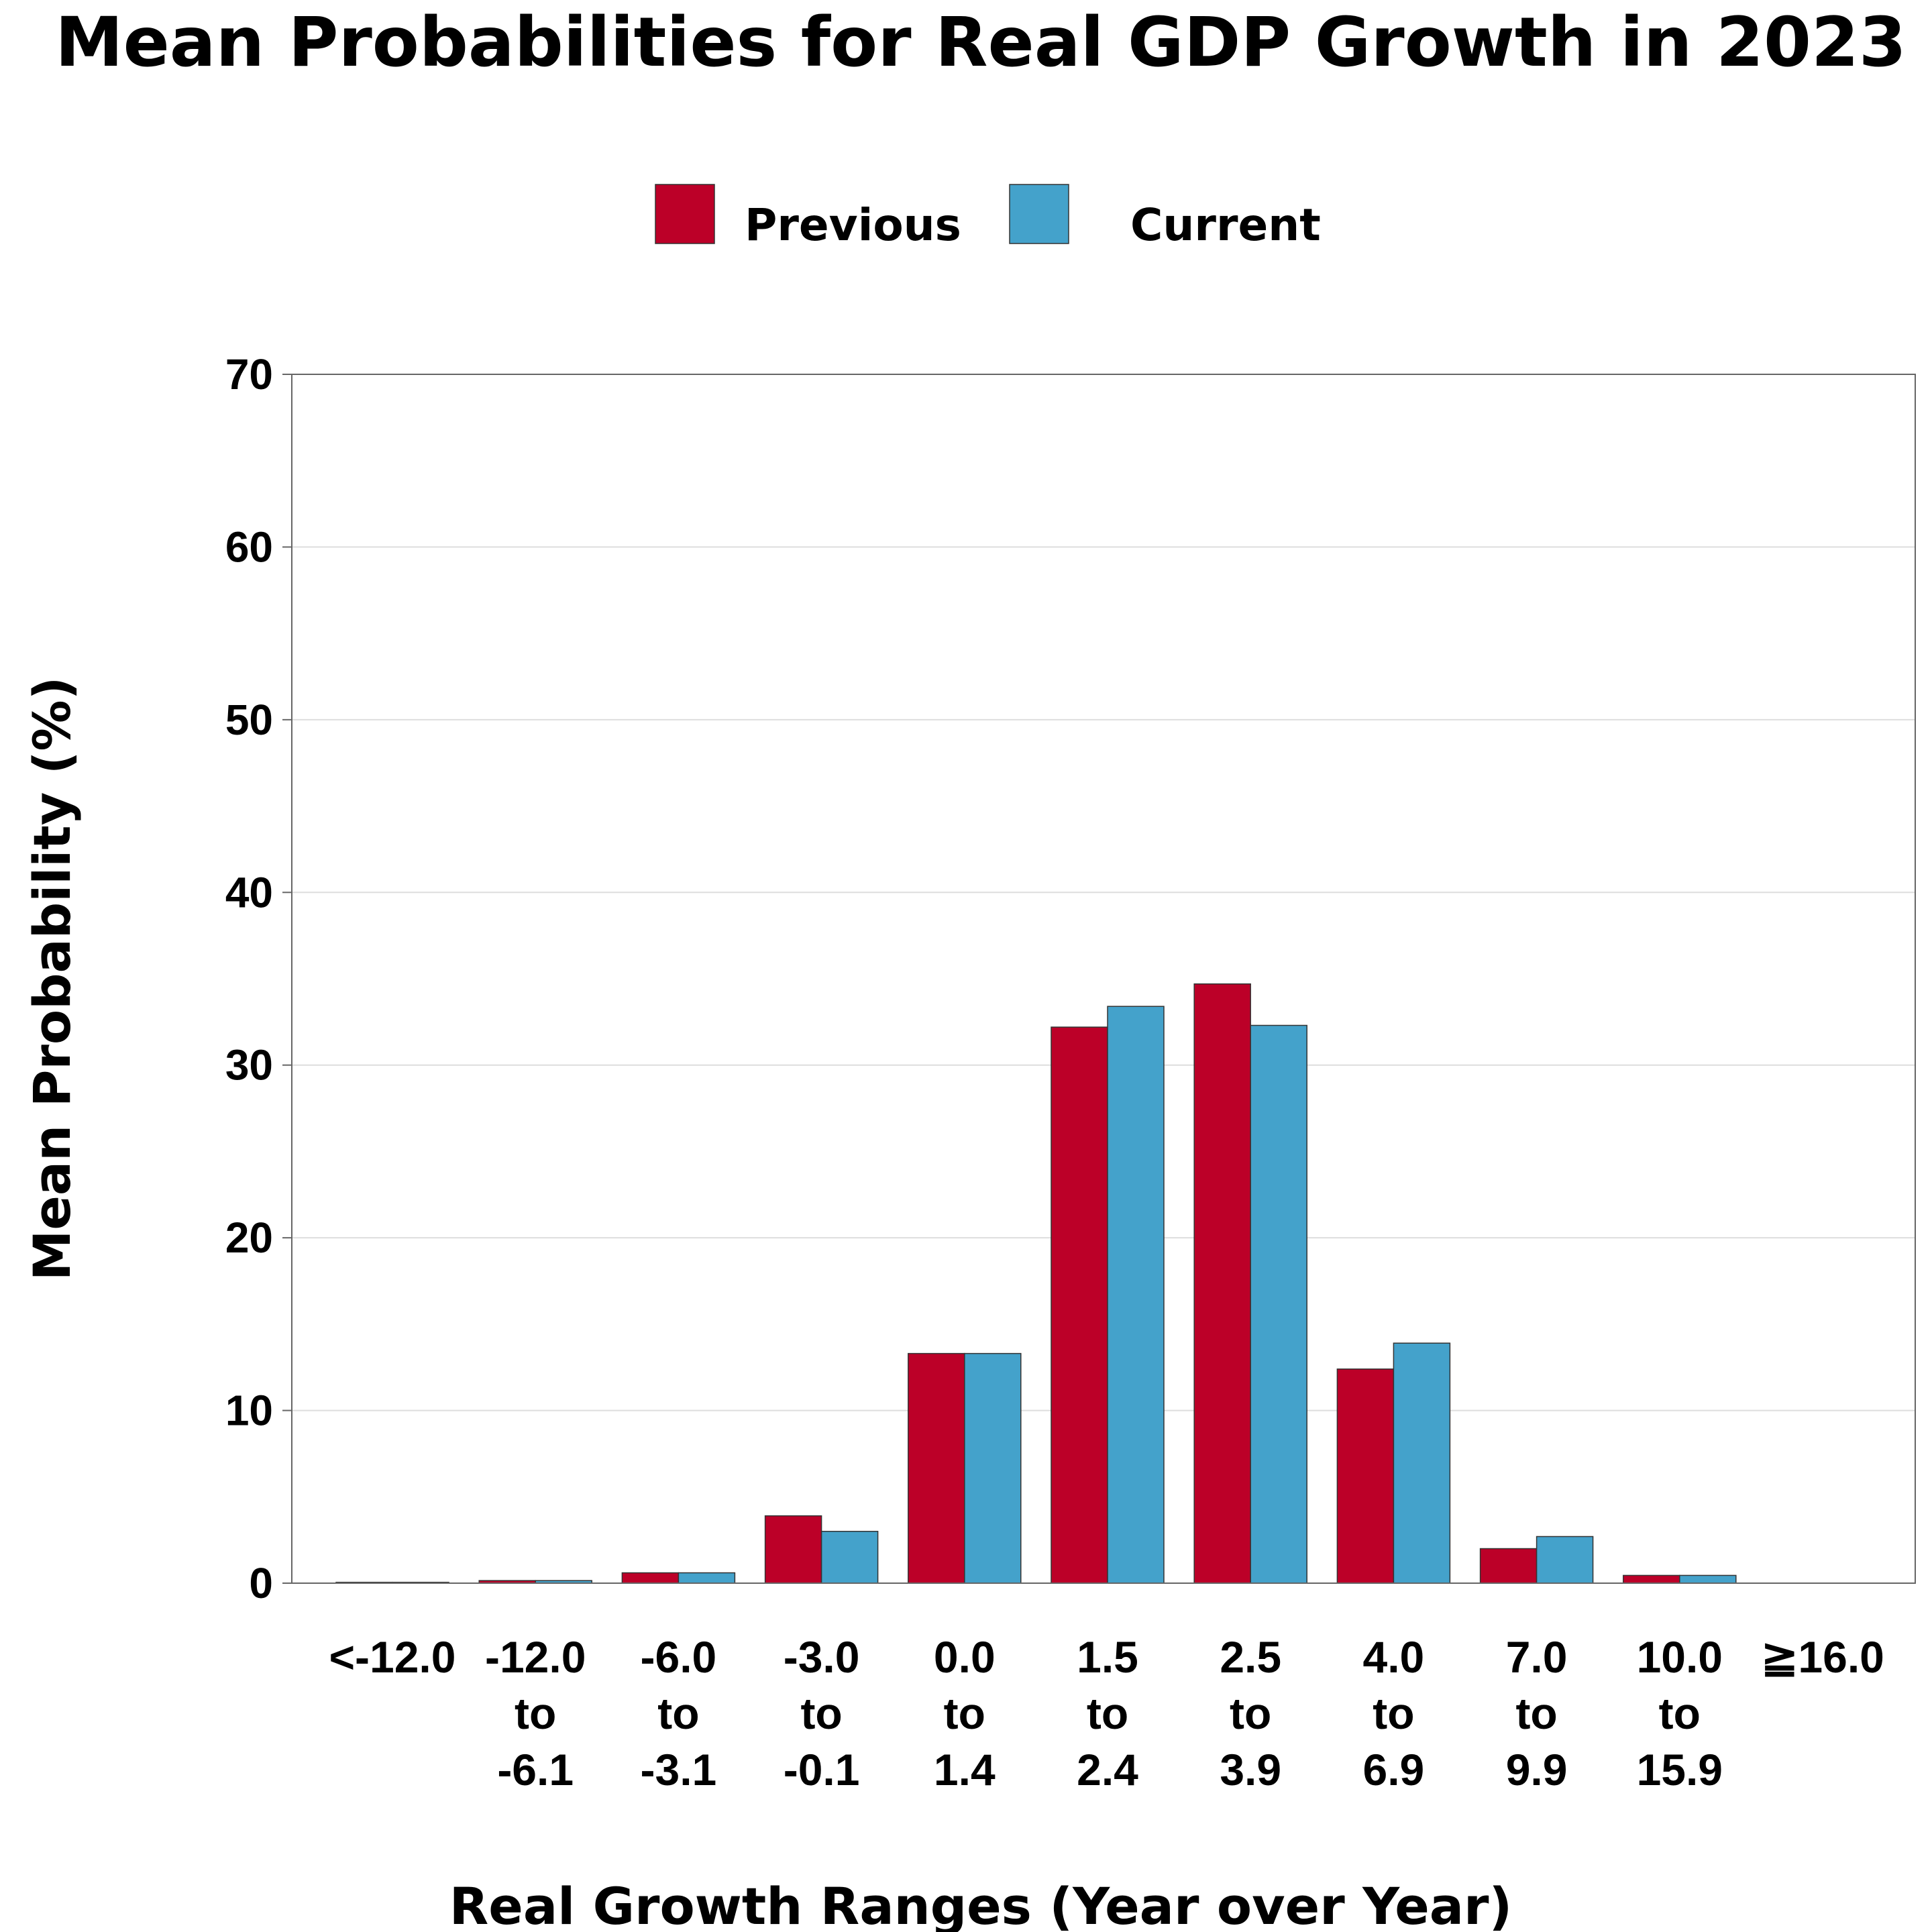 The image size is (1932, 1932). I want to click on y-tick-label: 20, so click(249, 1238).